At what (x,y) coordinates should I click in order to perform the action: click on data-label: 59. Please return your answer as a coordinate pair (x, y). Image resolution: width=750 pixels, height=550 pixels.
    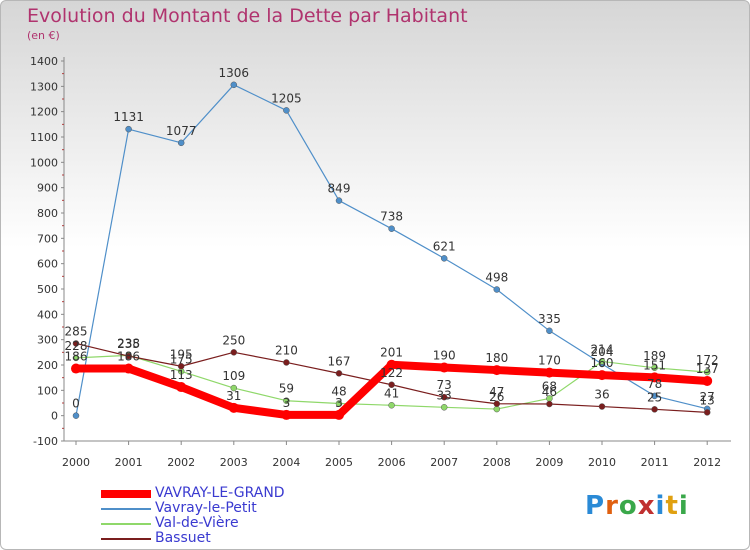
    Looking at the image, I should click on (286, 389).